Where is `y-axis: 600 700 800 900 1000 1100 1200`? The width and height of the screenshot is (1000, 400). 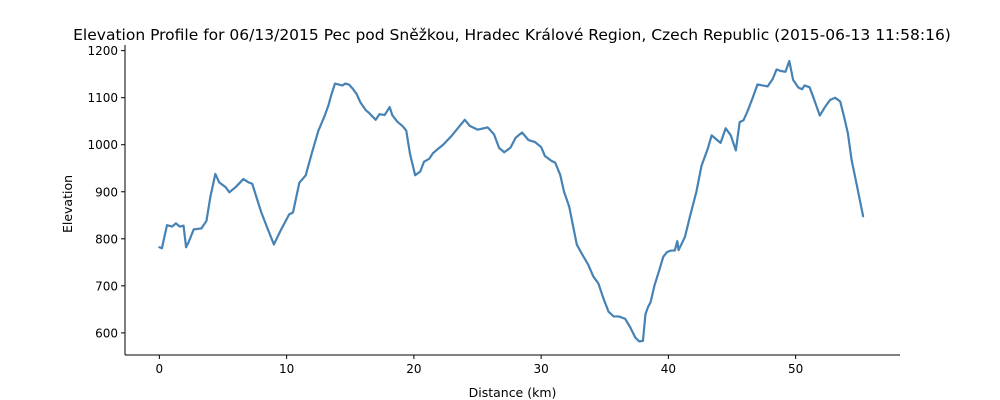 y-axis: 600 700 800 900 1000 1100 1200 is located at coordinates (106, 199).